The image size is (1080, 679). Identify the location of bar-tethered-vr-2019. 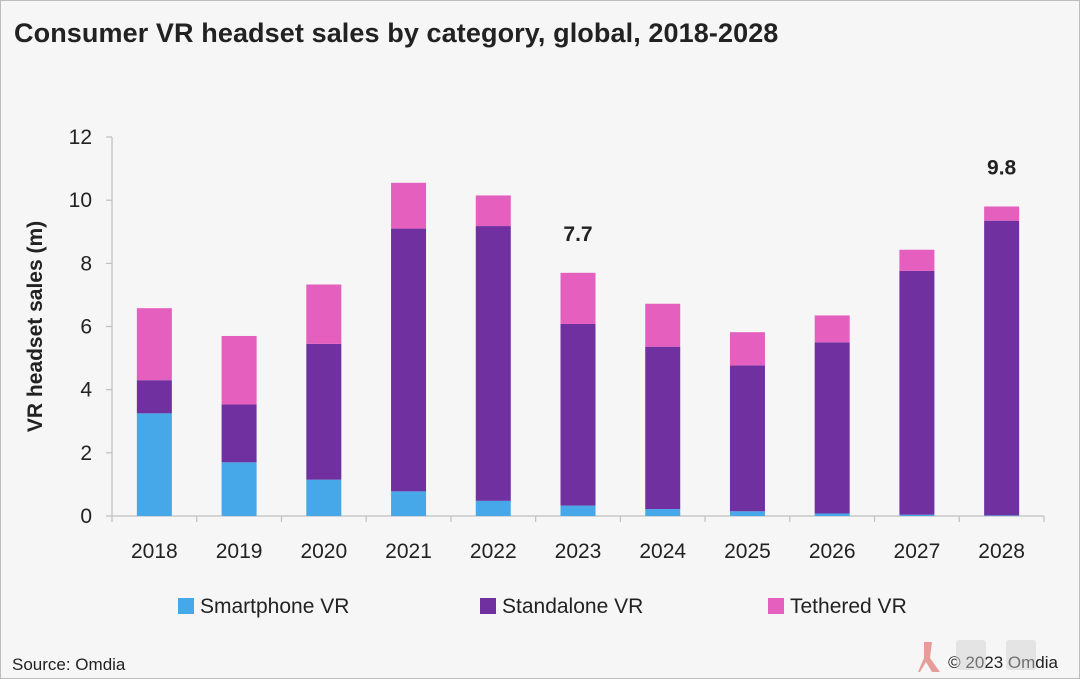
(239, 370).